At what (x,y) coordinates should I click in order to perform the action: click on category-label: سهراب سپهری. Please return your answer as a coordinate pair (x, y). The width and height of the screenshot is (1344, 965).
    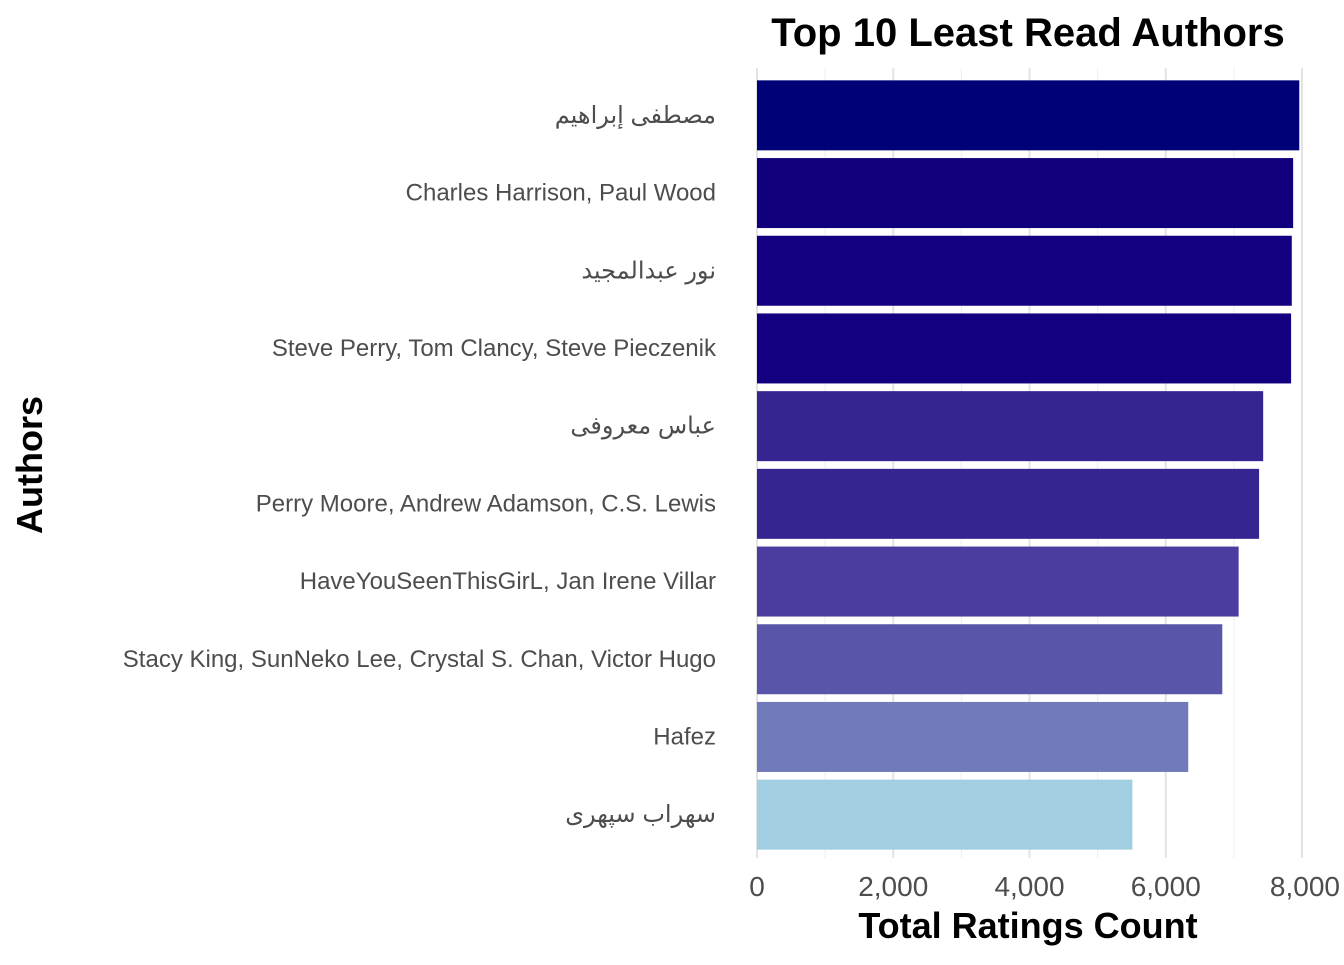
    Looking at the image, I should click on (640, 814).